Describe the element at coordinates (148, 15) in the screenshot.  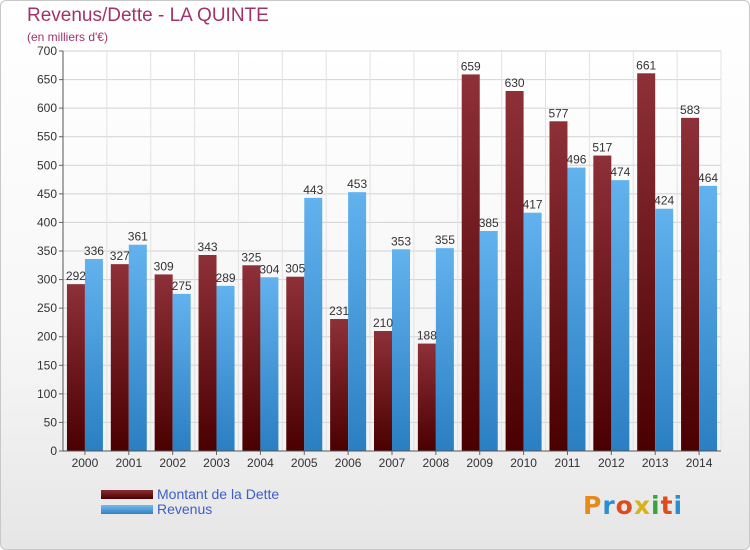
I see `chart-title: Revenus/Dette - LA QUINTE` at that location.